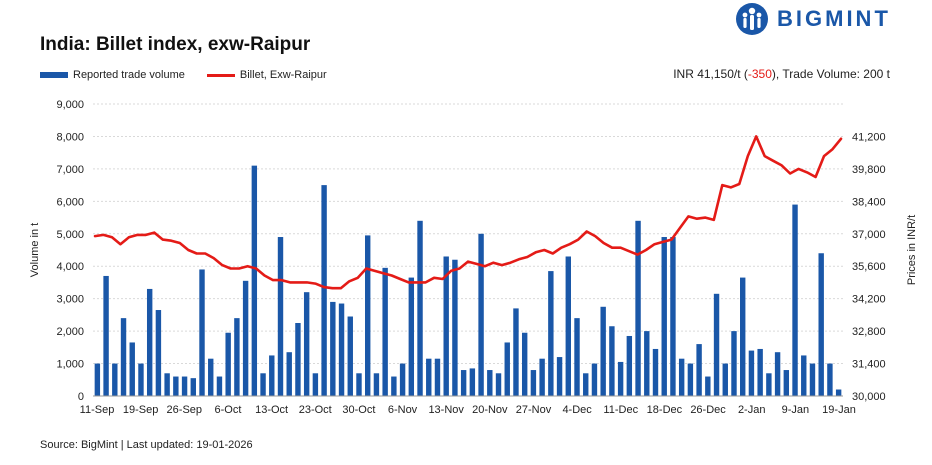  Describe the element at coordinates (358, 410) in the screenshot. I see `x-tick-label: 30-Oct` at that location.